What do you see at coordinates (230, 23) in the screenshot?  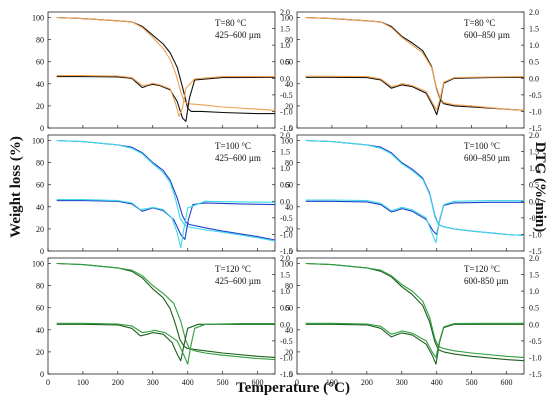 I see `panel-annotation: T=80 °C` at bounding box center [230, 23].